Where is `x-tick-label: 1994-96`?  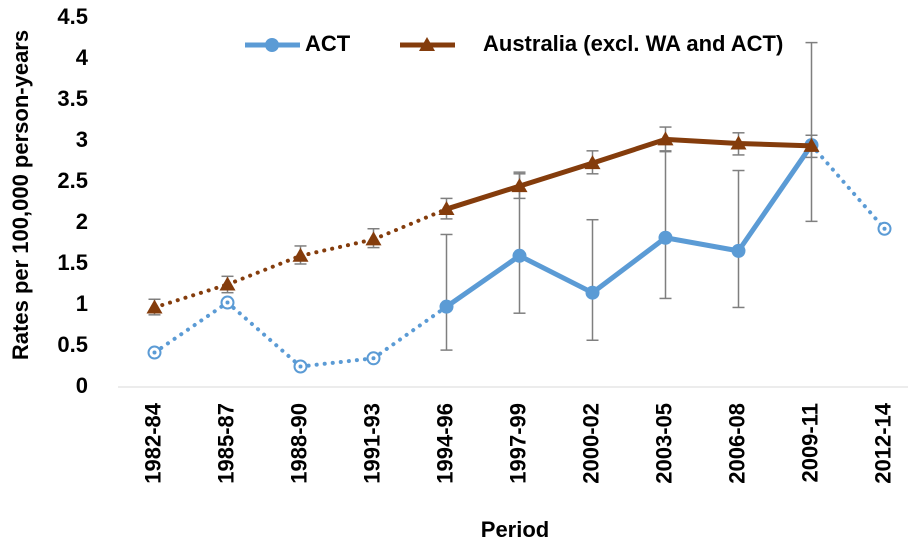
x-tick-label: 1994-96 is located at coordinates (444, 443).